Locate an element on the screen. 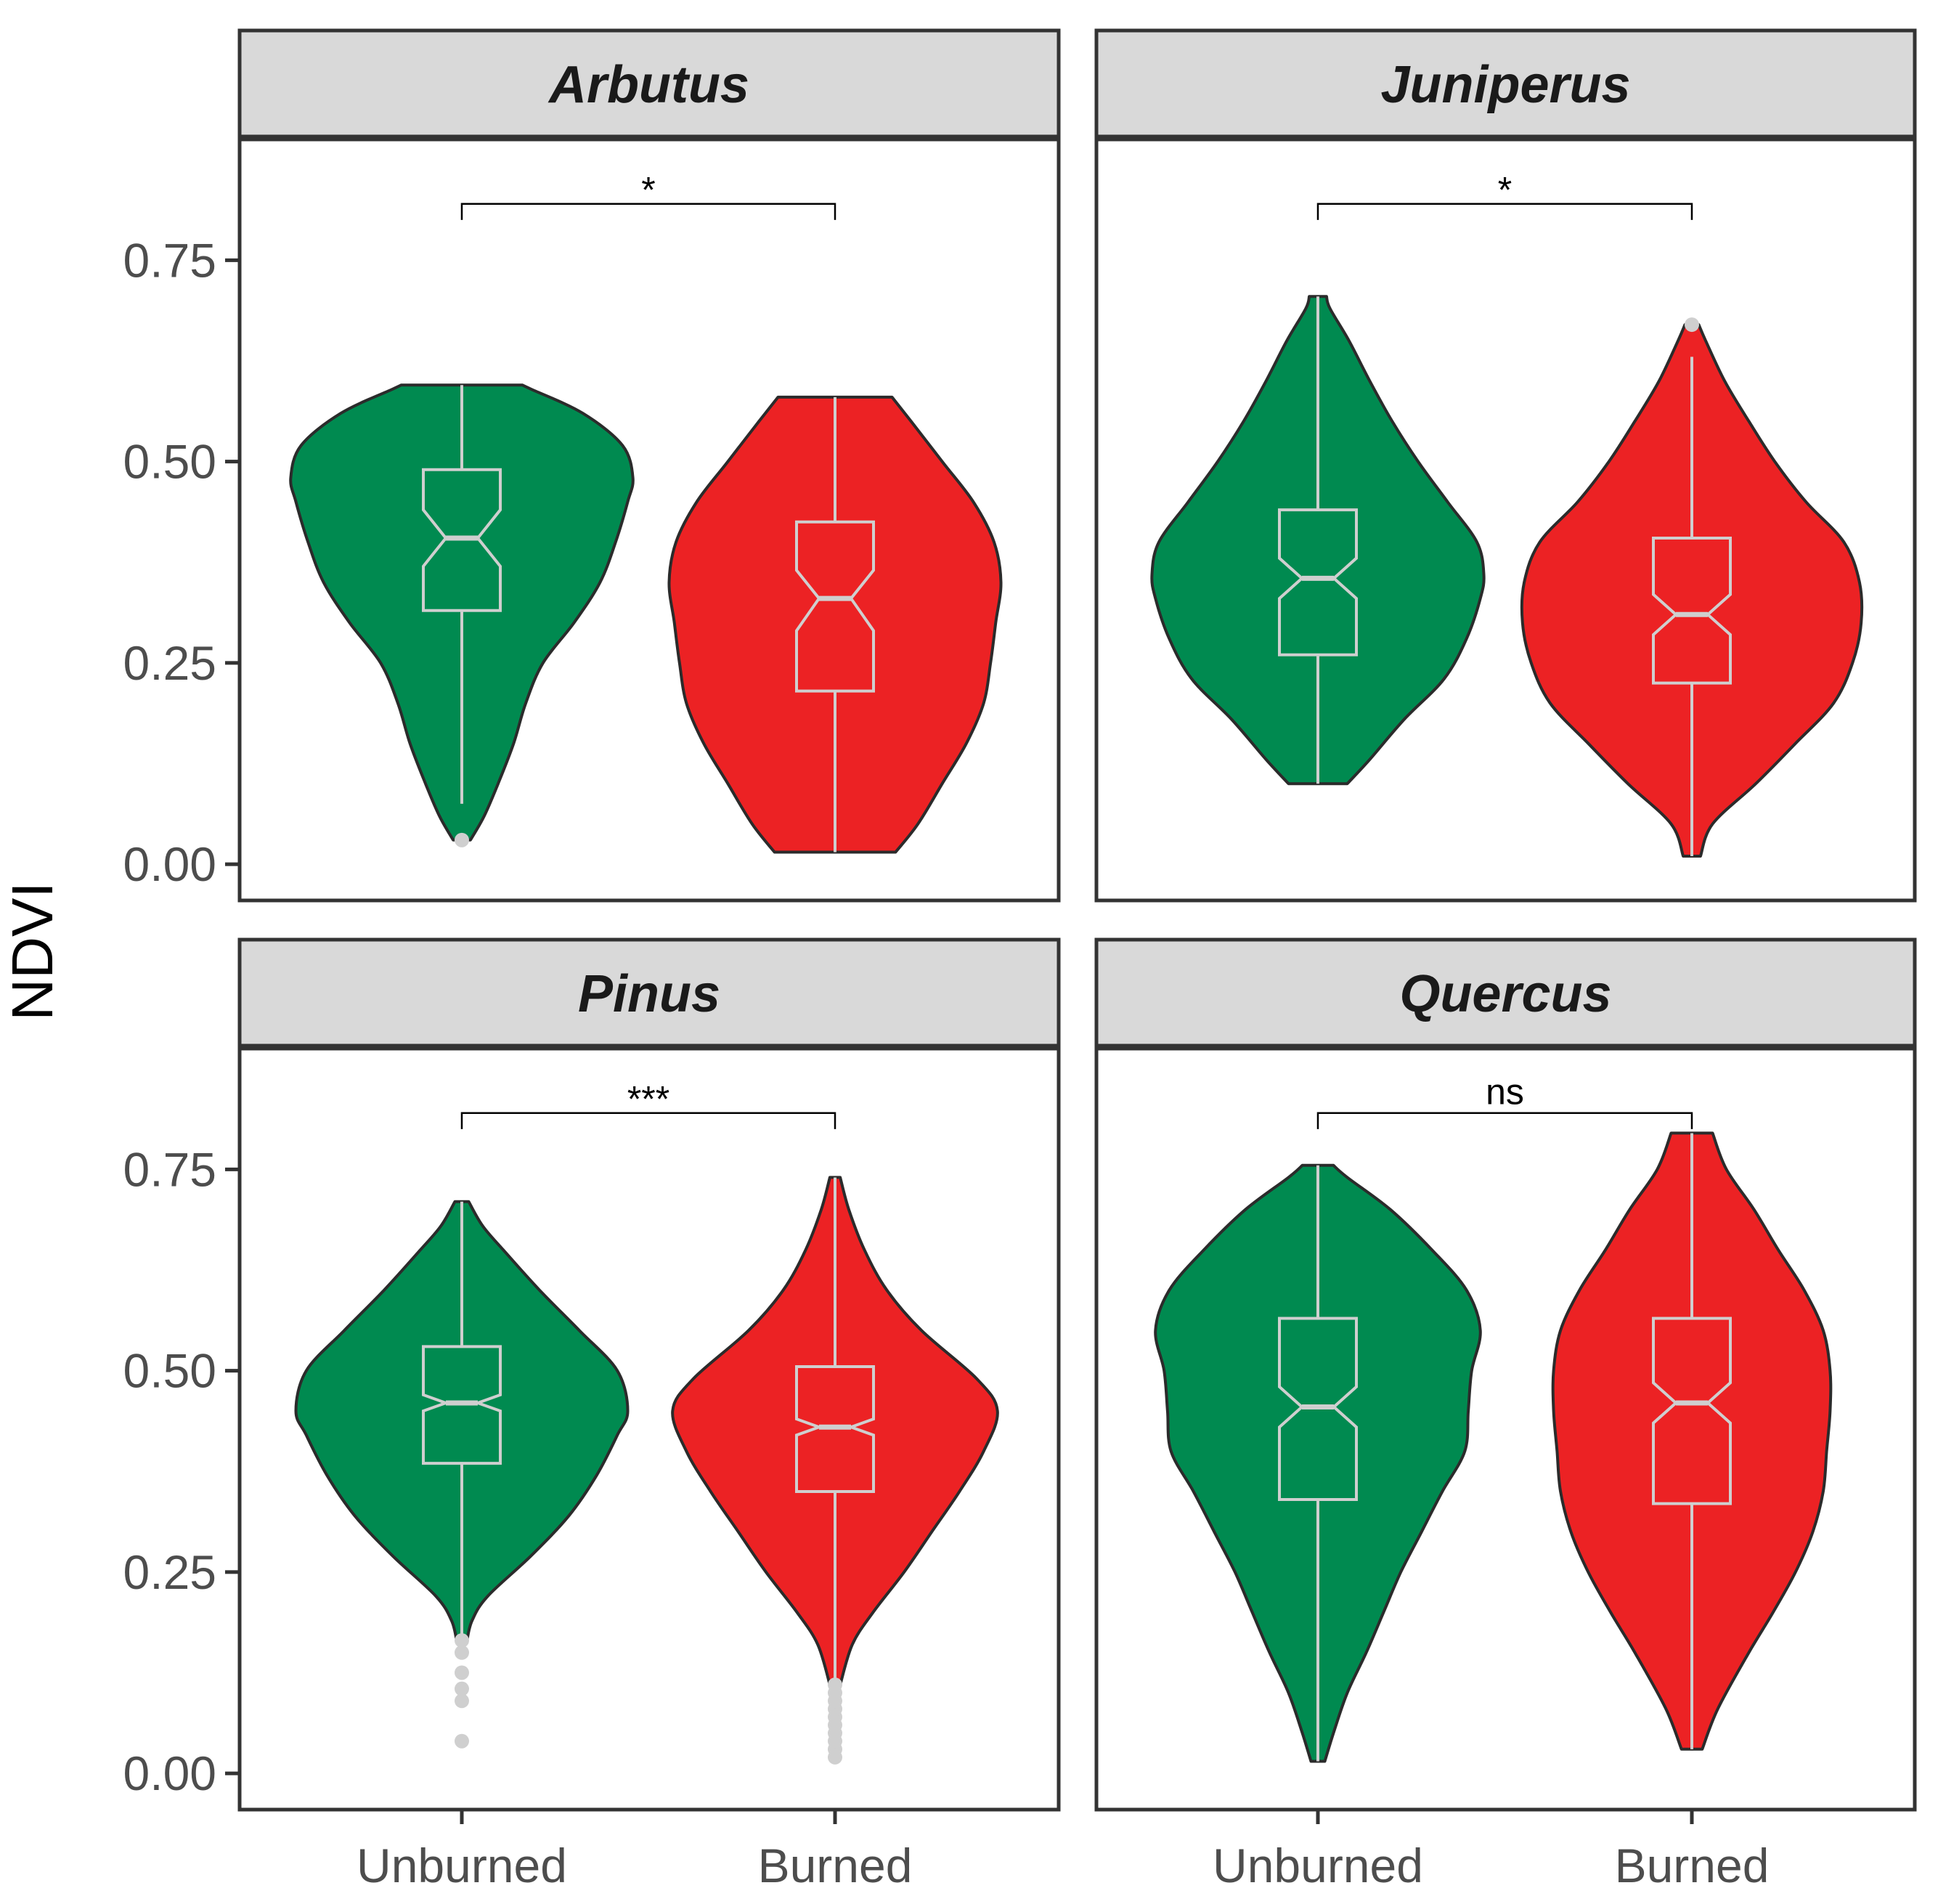  facet-strip-title: Juniperus is located at coordinates (1505, 85).